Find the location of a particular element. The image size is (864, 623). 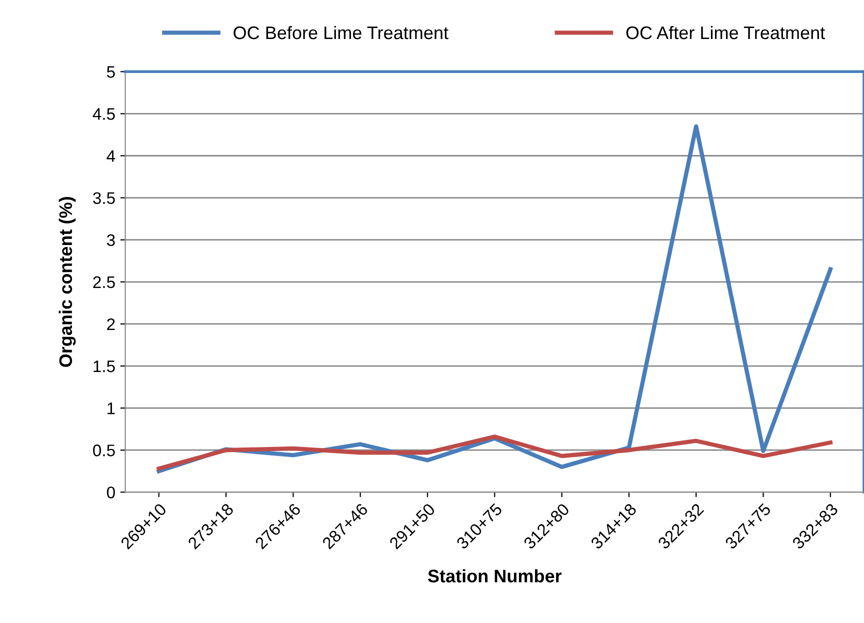

y-tick-label: 3.5 is located at coordinates (104, 198).